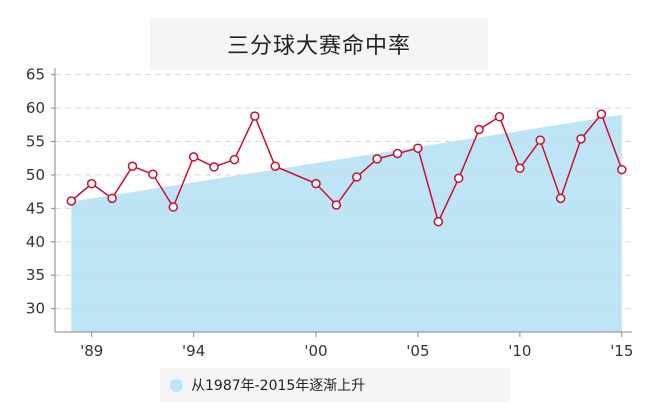  What do you see at coordinates (234, 159) in the screenshot?
I see `data-point-1996` at bounding box center [234, 159].